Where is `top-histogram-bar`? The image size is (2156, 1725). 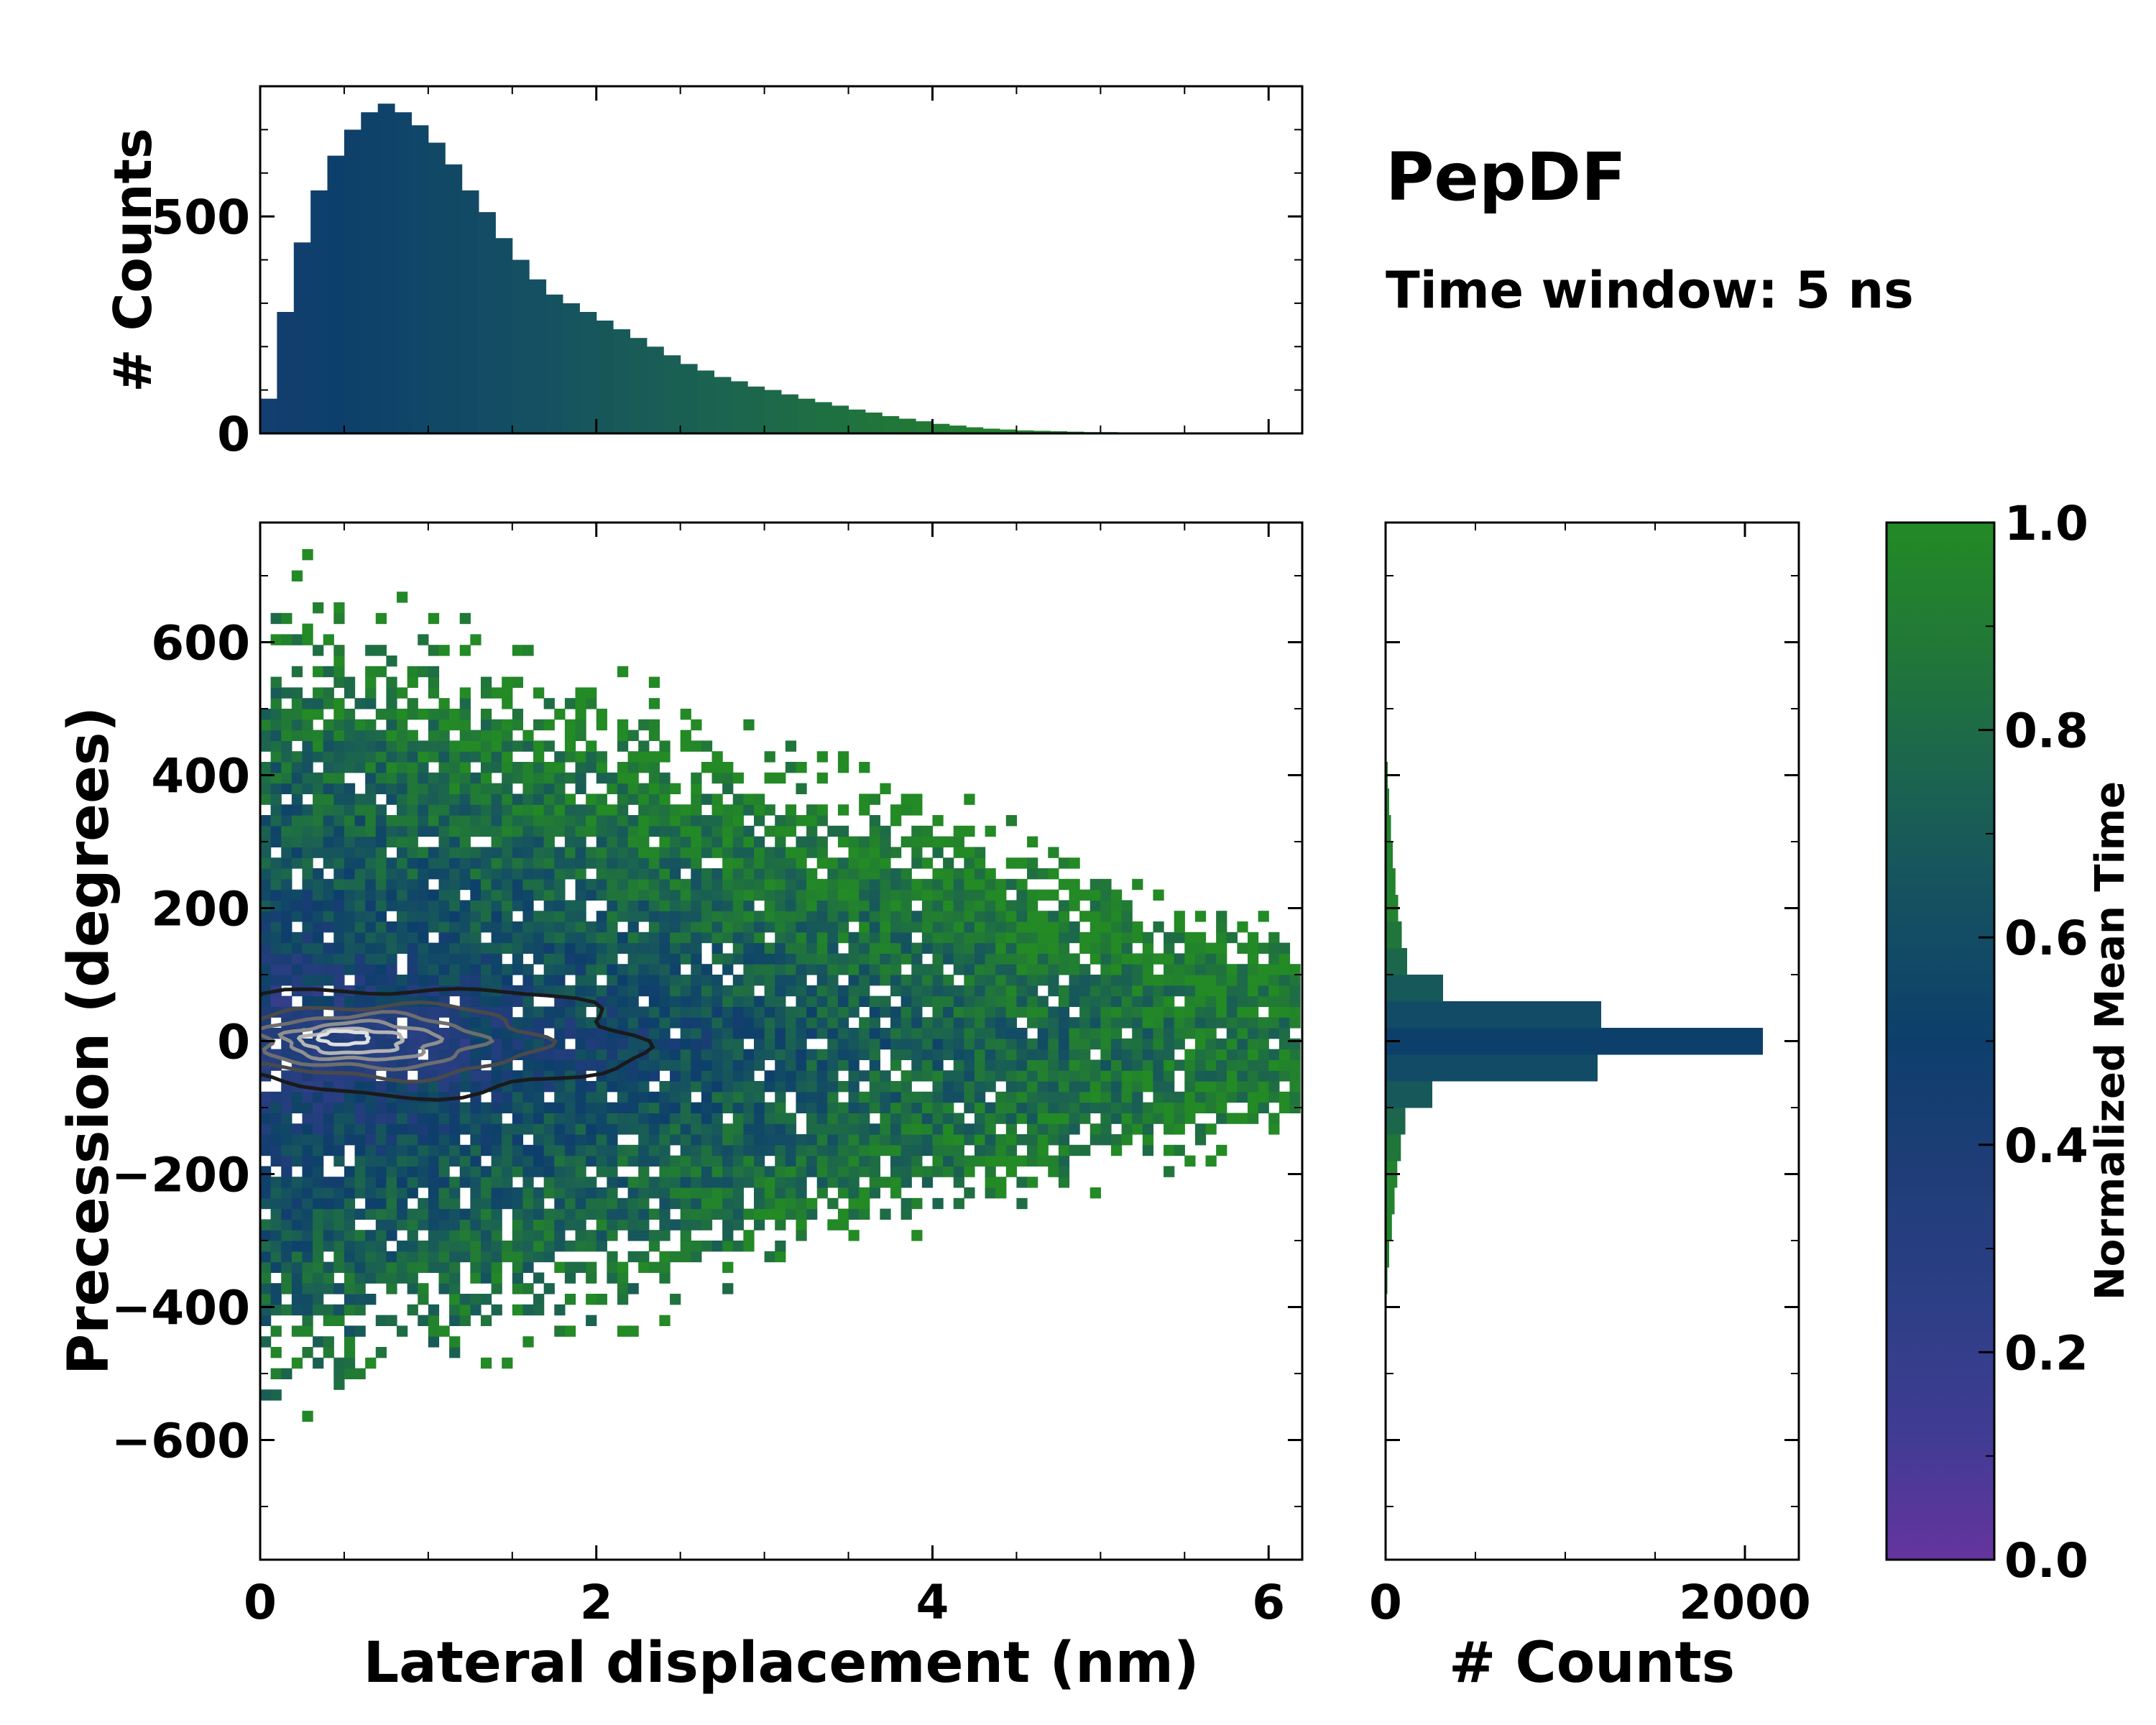 top-histogram-bar is located at coordinates (739, 407).